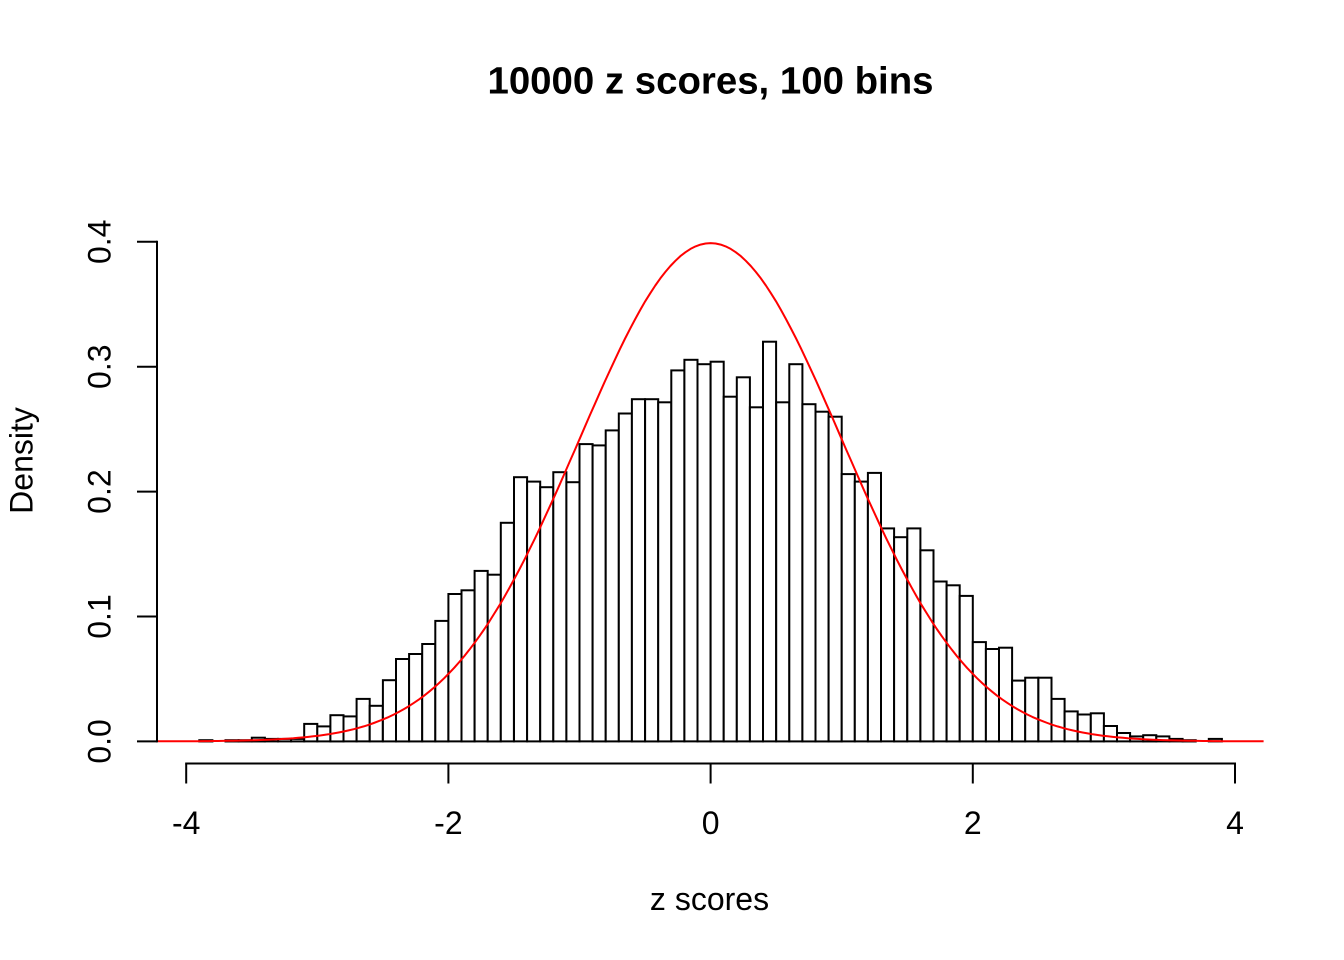  Describe the element at coordinates (99, 491) in the screenshot. I see `svg-text: 0.2` at that location.